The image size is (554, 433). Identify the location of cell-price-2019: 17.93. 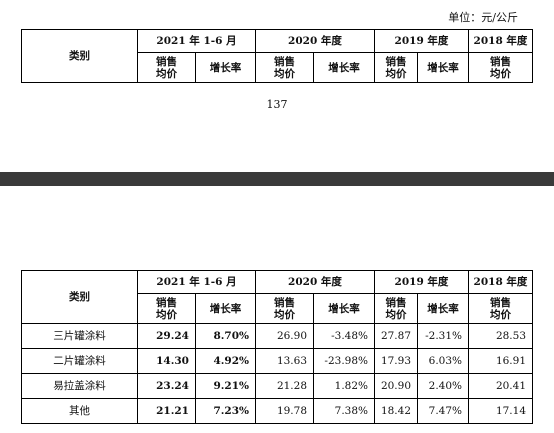
(396, 361).